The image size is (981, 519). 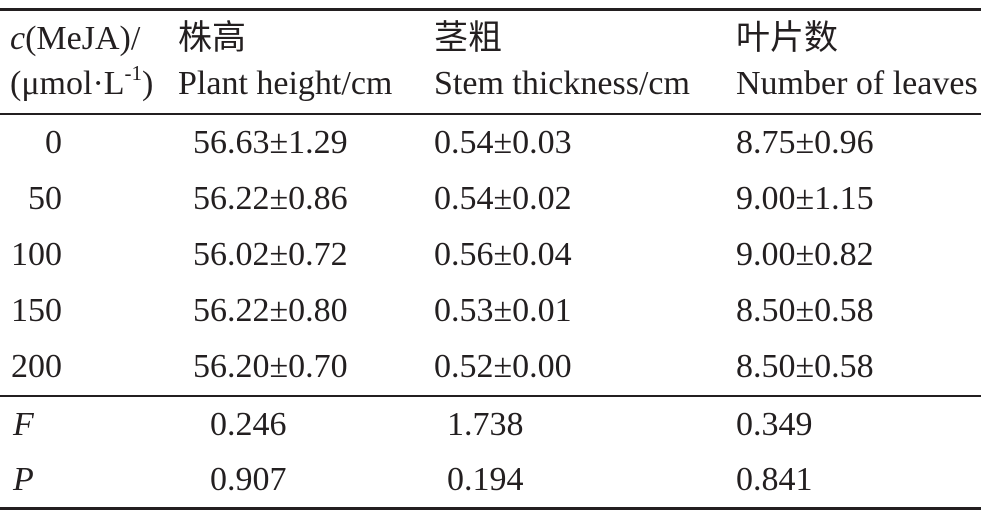 I want to click on p-value-row: P 0.907 0.194 0.841, so click(x=490, y=480).